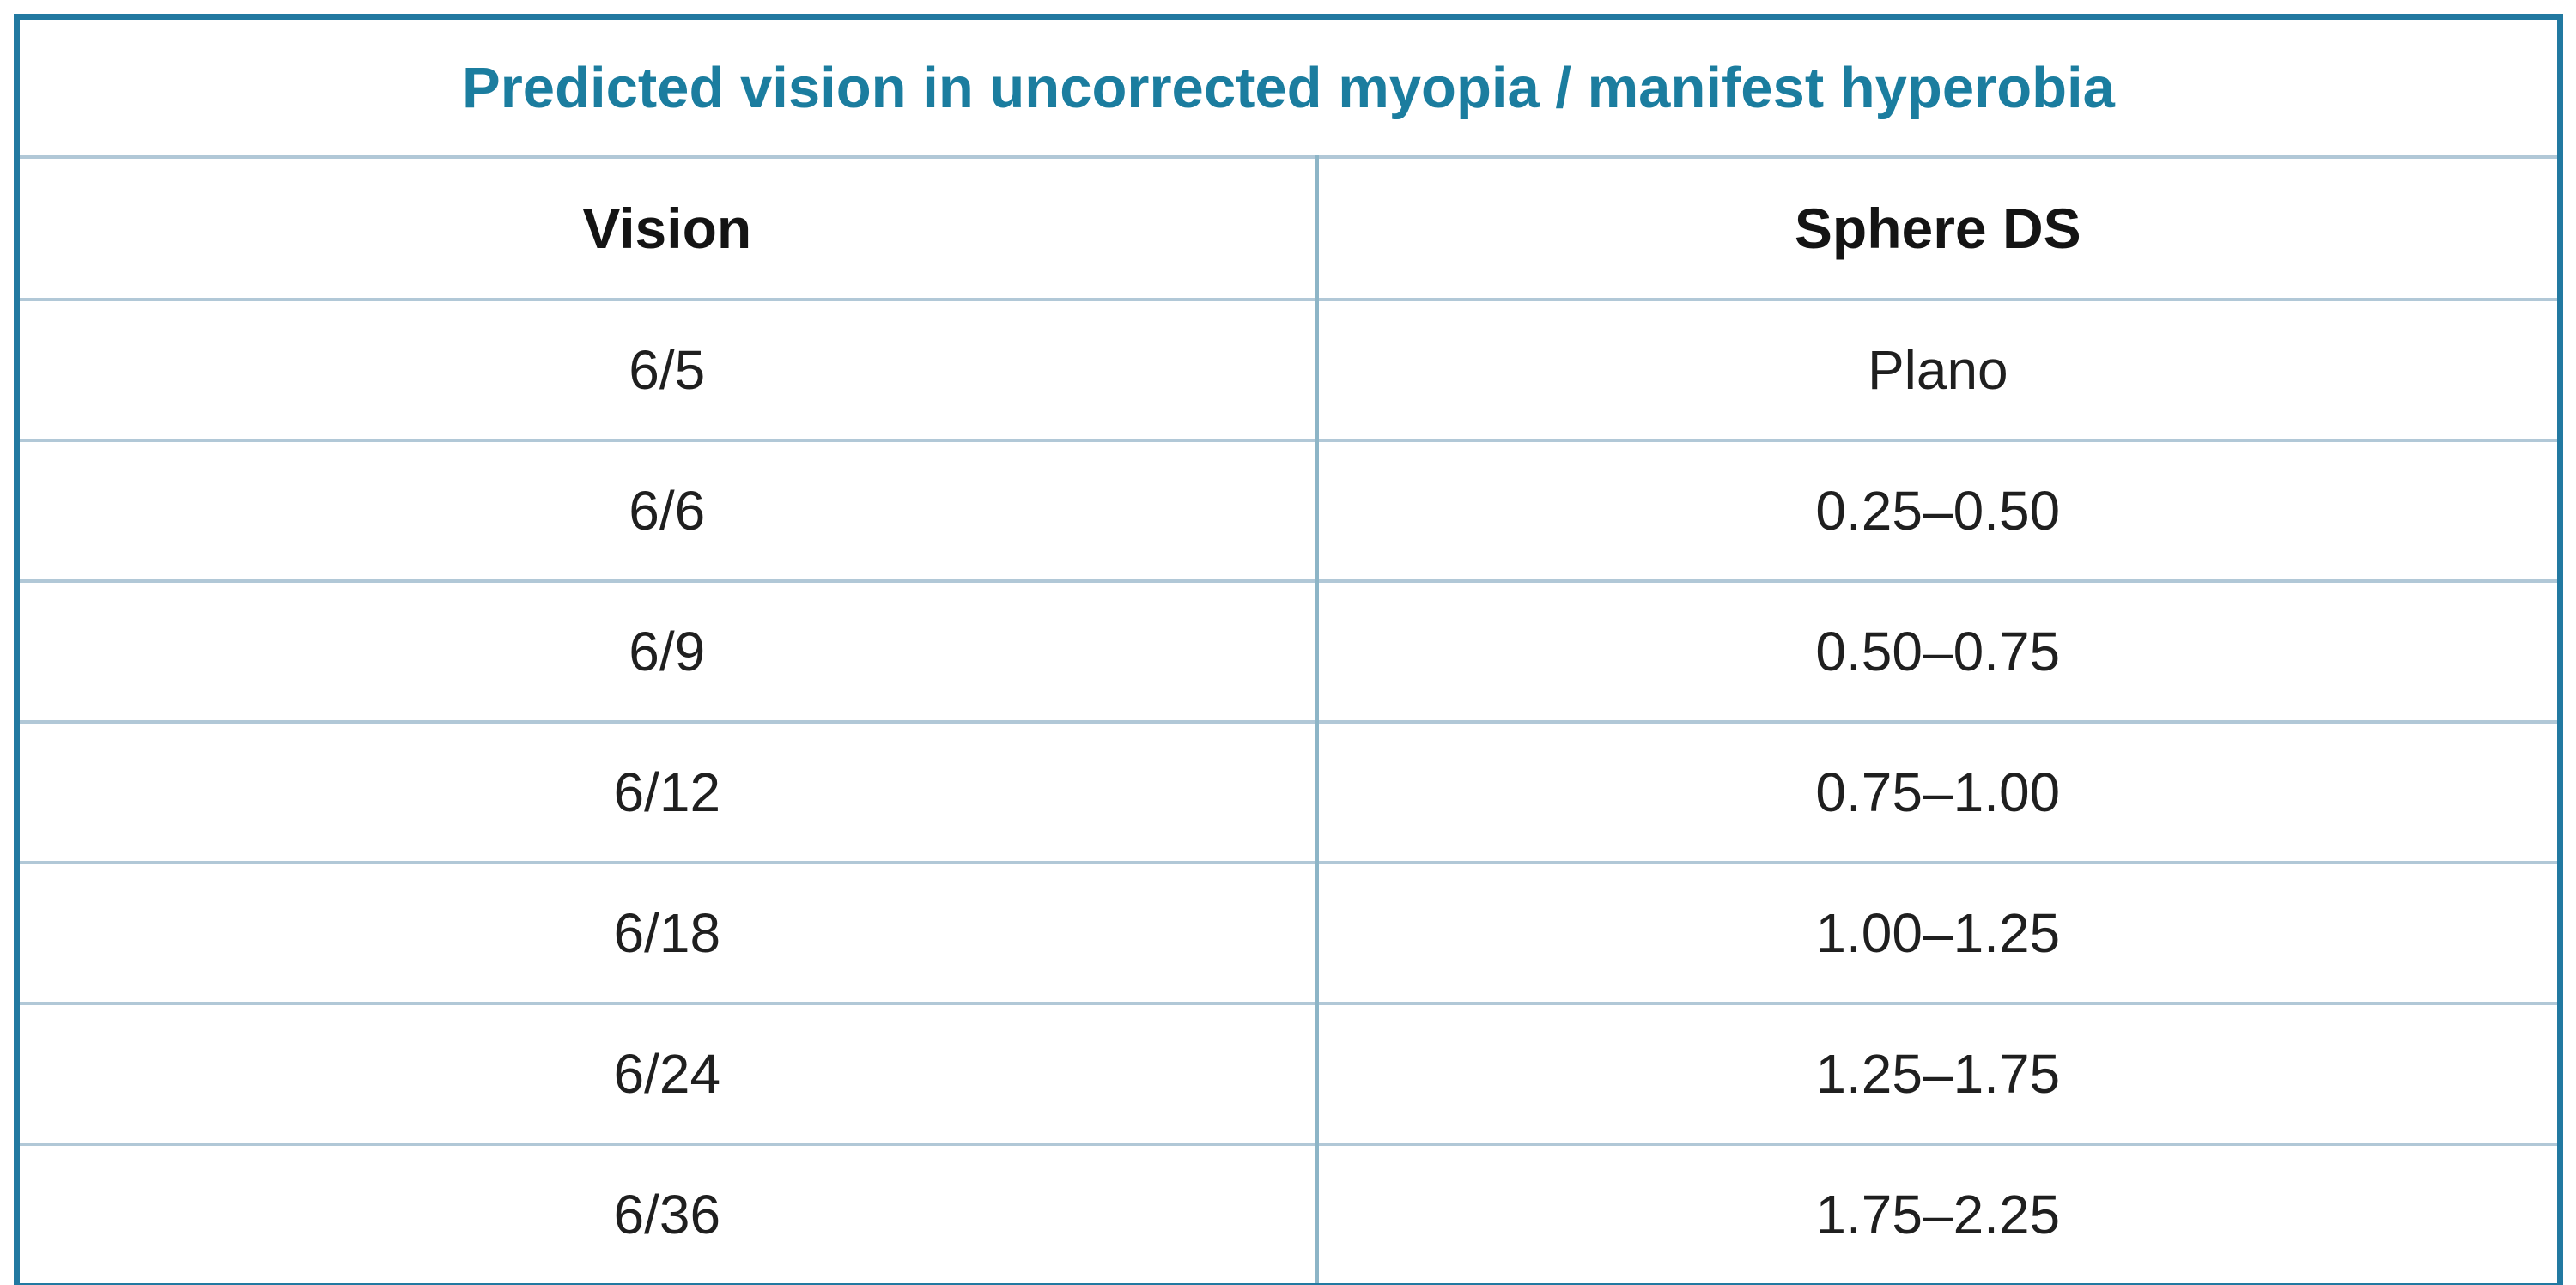  Describe the element at coordinates (1289, 1214) in the screenshot. I see `table-row: 6/36 1.75–2.25` at that location.